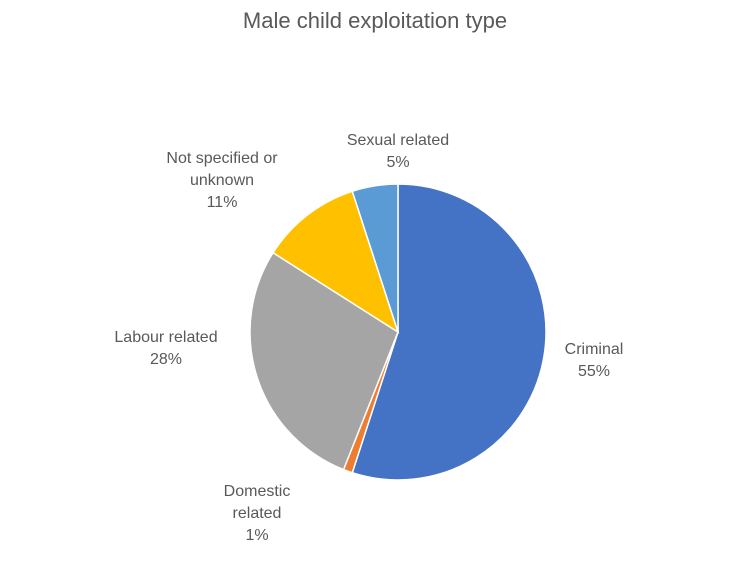  I want to click on data-label-domestic-related: Domestic related 1%, so click(257, 513).